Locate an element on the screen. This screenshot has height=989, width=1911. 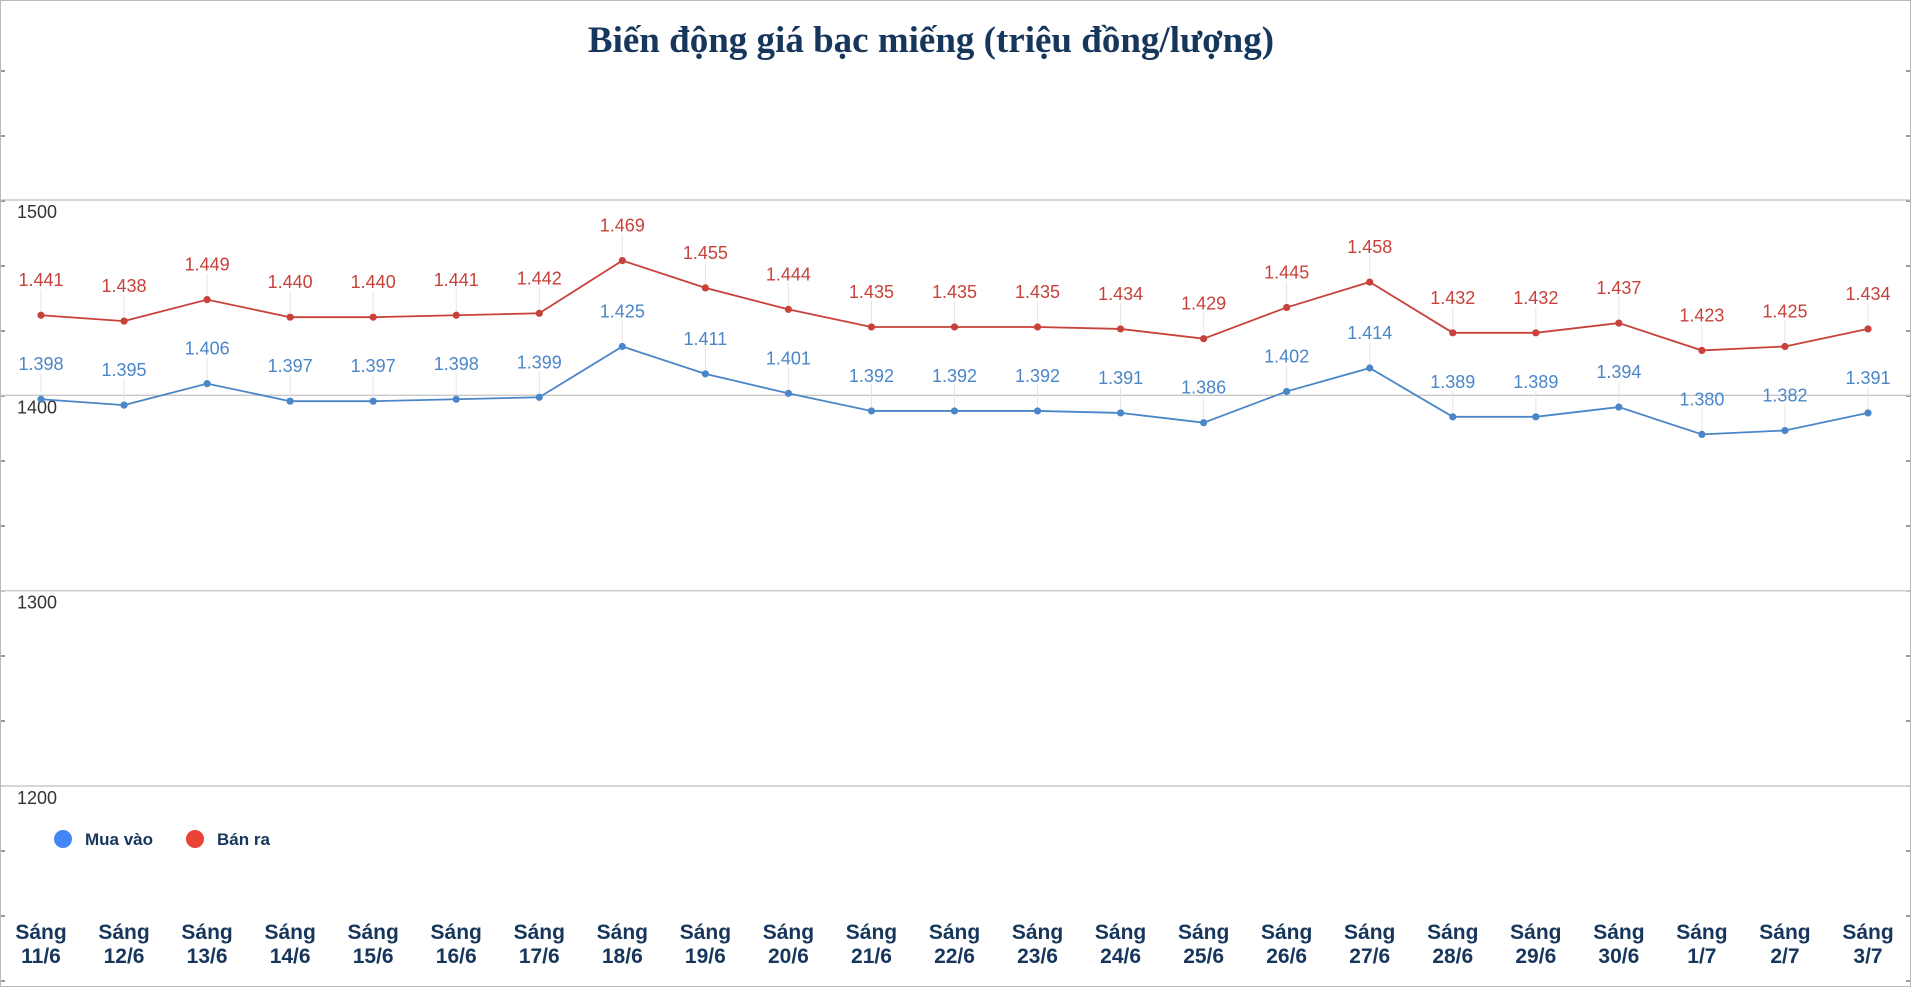
x-tick-label: Sáng 22/6 is located at coordinates (954, 944).